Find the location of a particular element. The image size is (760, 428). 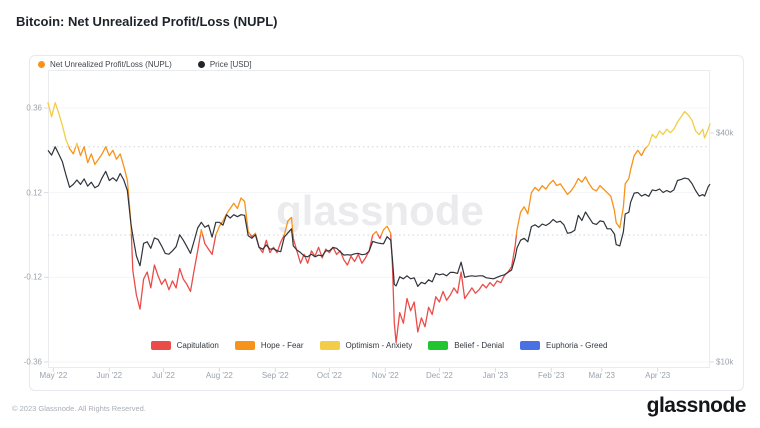

band-legend-item: Capitulation is located at coordinates (184, 345).